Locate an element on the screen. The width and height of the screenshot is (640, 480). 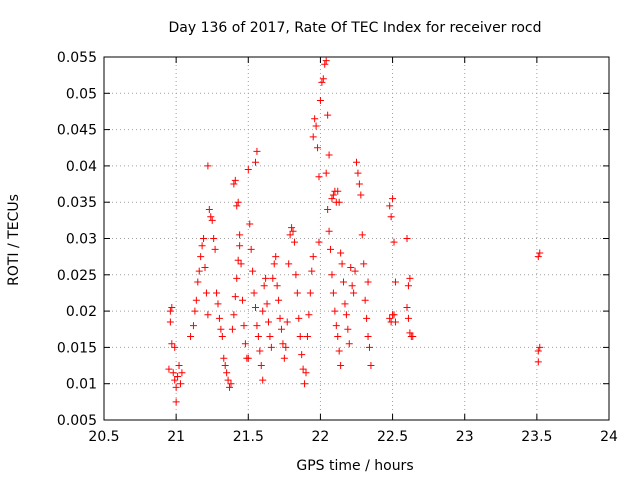
y-tick-label: 0.015 is located at coordinates (77, 348).